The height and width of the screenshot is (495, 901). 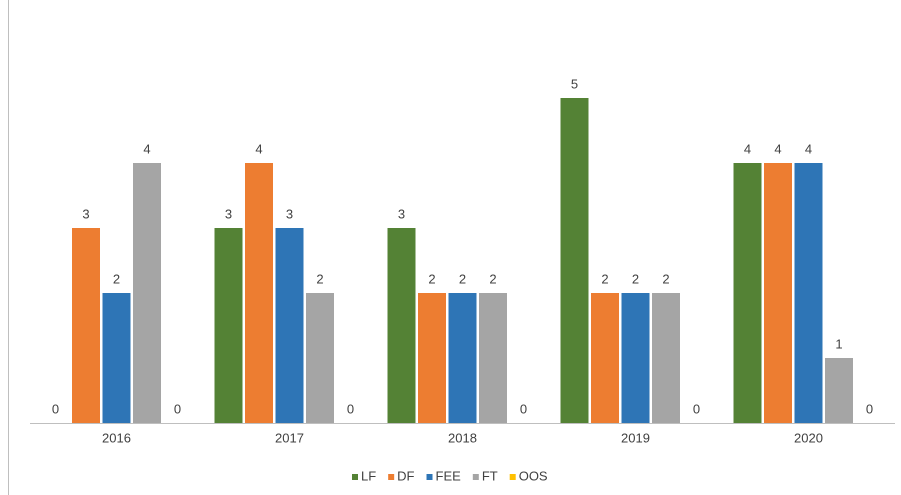 I want to click on x-tick-label: 2017, so click(x=289, y=437).